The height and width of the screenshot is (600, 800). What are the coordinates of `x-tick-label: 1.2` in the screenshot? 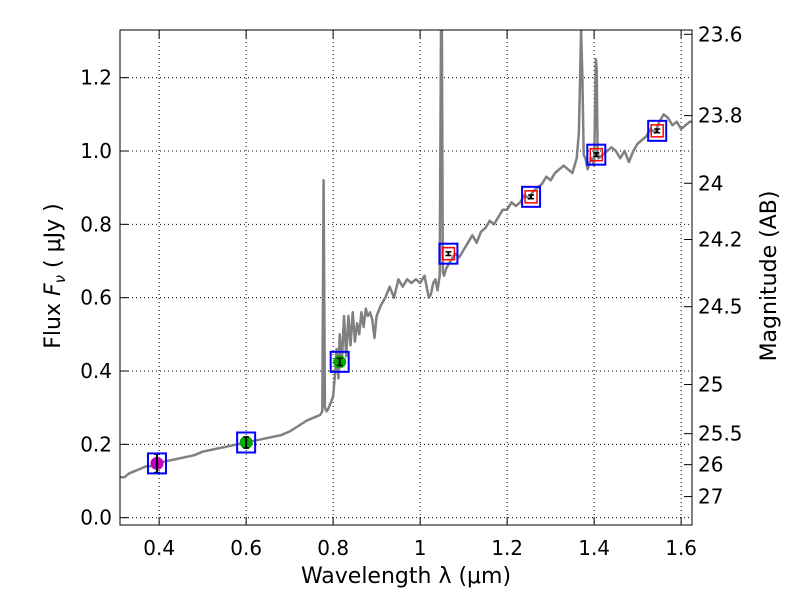 It's located at (507, 548).